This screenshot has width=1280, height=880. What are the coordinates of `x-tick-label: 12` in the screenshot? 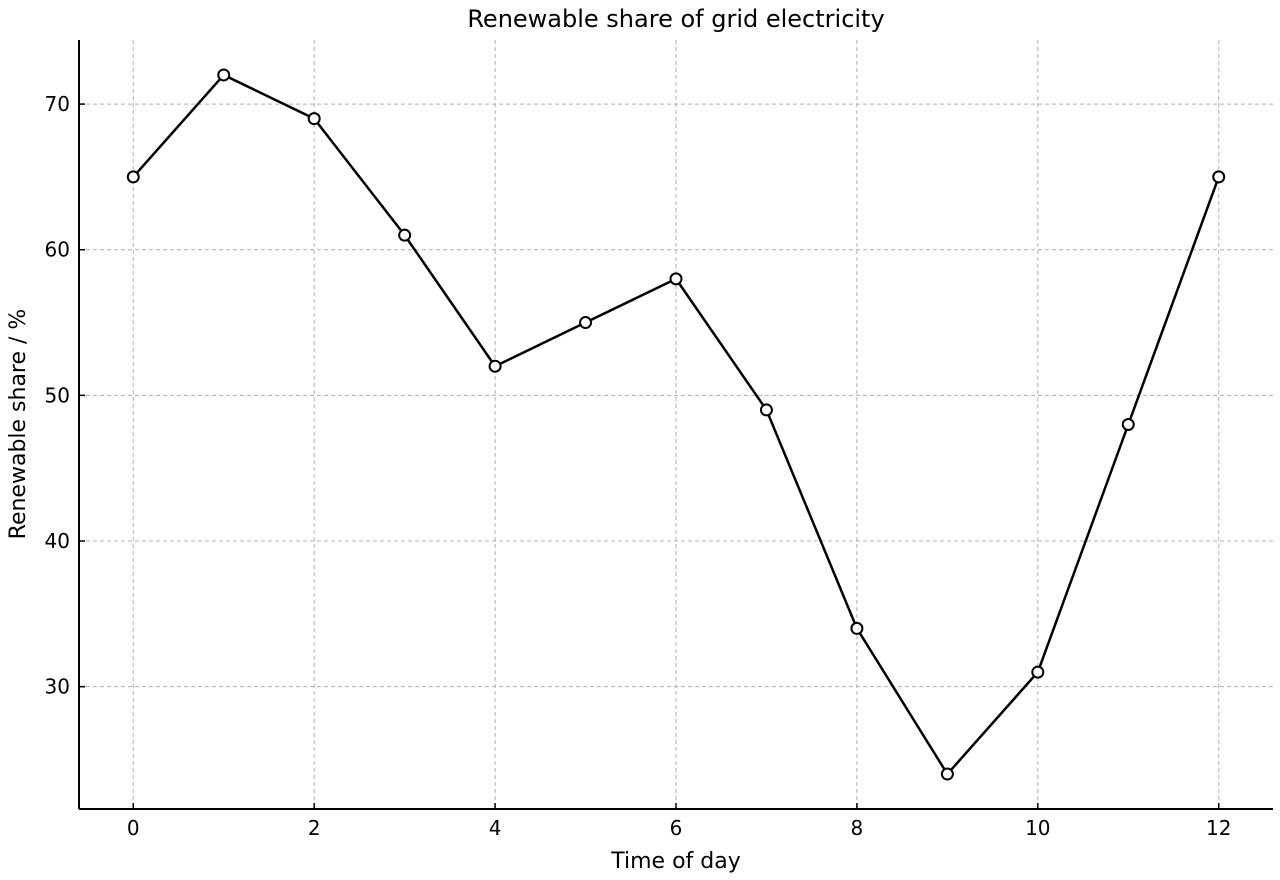 It's located at (1218, 828).